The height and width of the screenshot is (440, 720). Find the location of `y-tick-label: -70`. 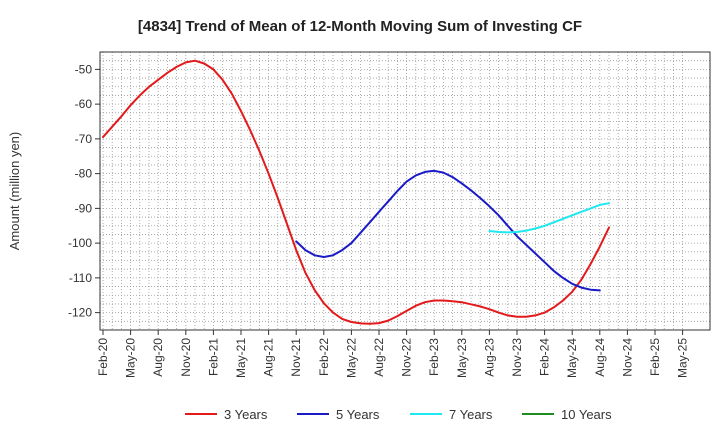

y-tick-label: -70 is located at coordinates (84, 139).